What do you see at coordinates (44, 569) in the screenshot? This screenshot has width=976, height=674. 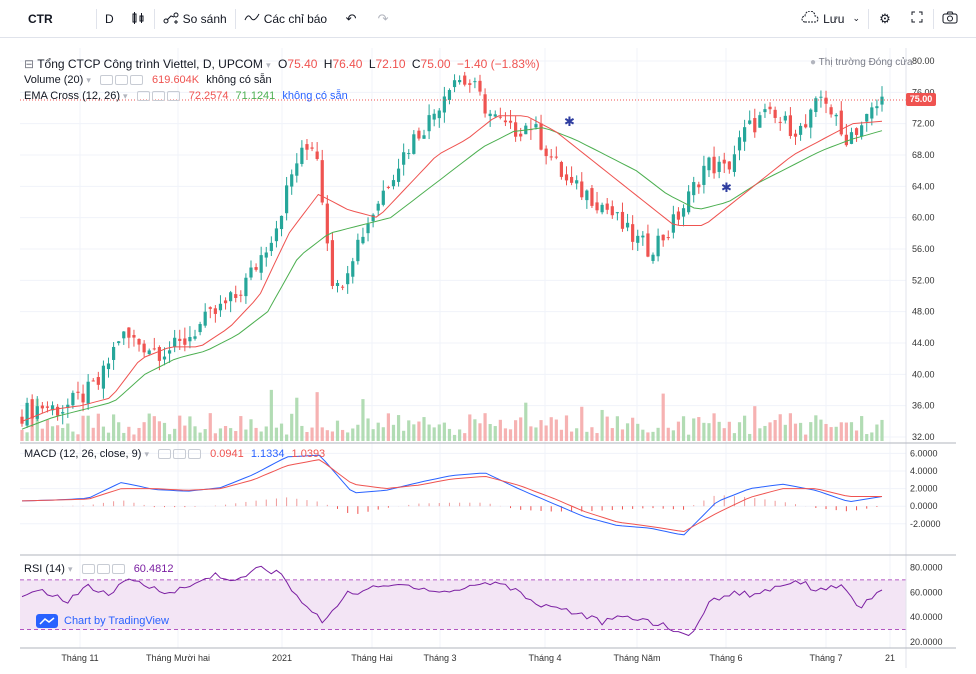 I see `rsi-legend-label: RSI (14)` at bounding box center [44, 569].